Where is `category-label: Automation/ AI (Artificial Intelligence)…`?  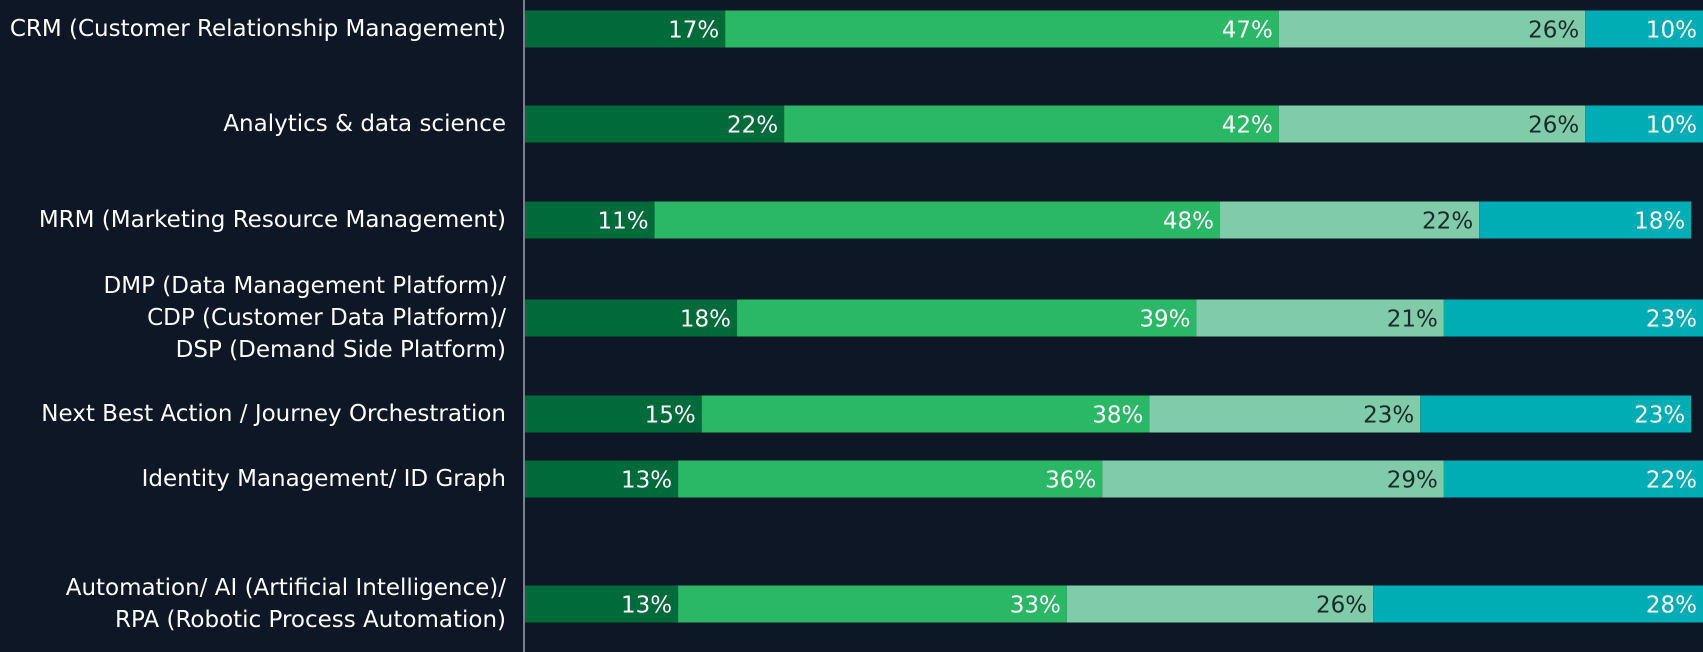
category-label: Automation/ AI (Artificial Intelligence)… is located at coordinates (285, 604).